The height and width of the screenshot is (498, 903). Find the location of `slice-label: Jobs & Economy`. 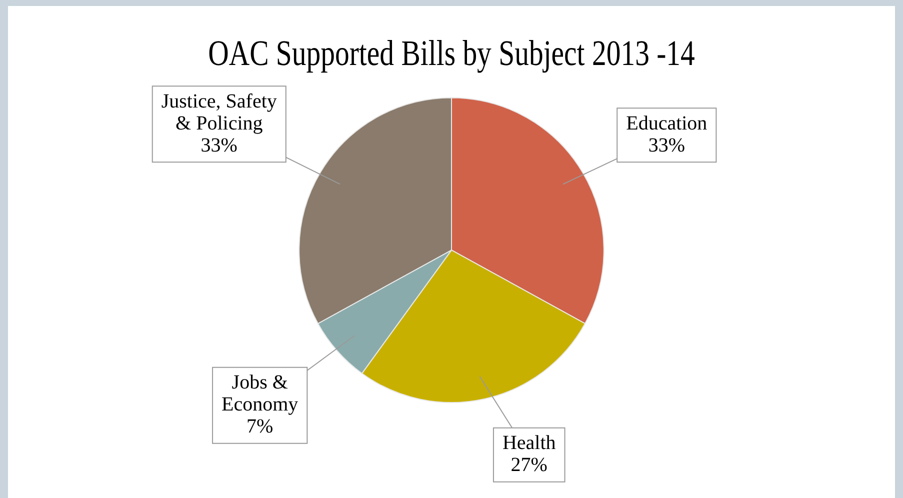

slice-label: Jobs & Economy is located at coordinates (260, 394).